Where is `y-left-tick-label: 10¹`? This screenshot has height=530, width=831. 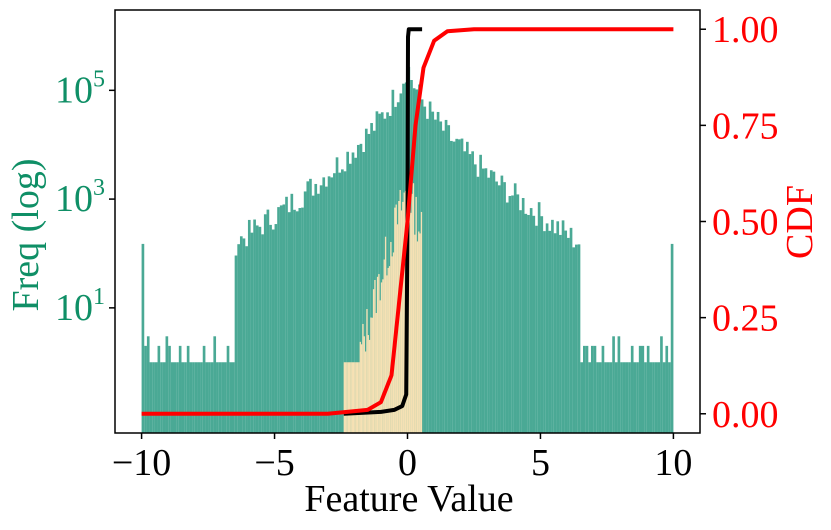
y-left-tick-label: 10¹ is located at coordinates (80, 306).